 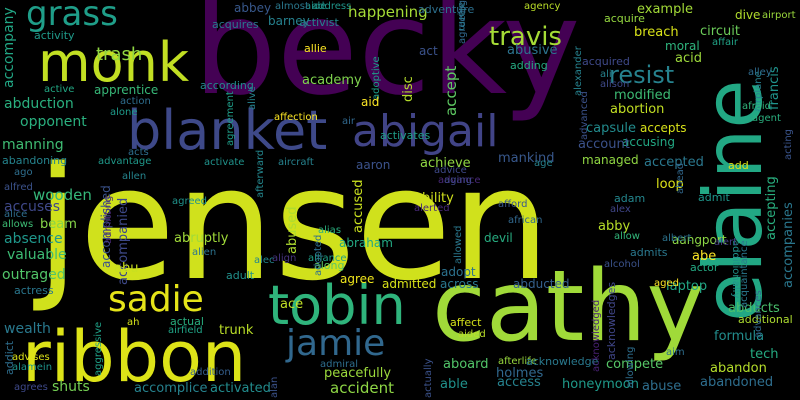 What do you see at coordinates (472, 334) in the screenshot?
I see `word: aided` at bounding box center [472, 334].